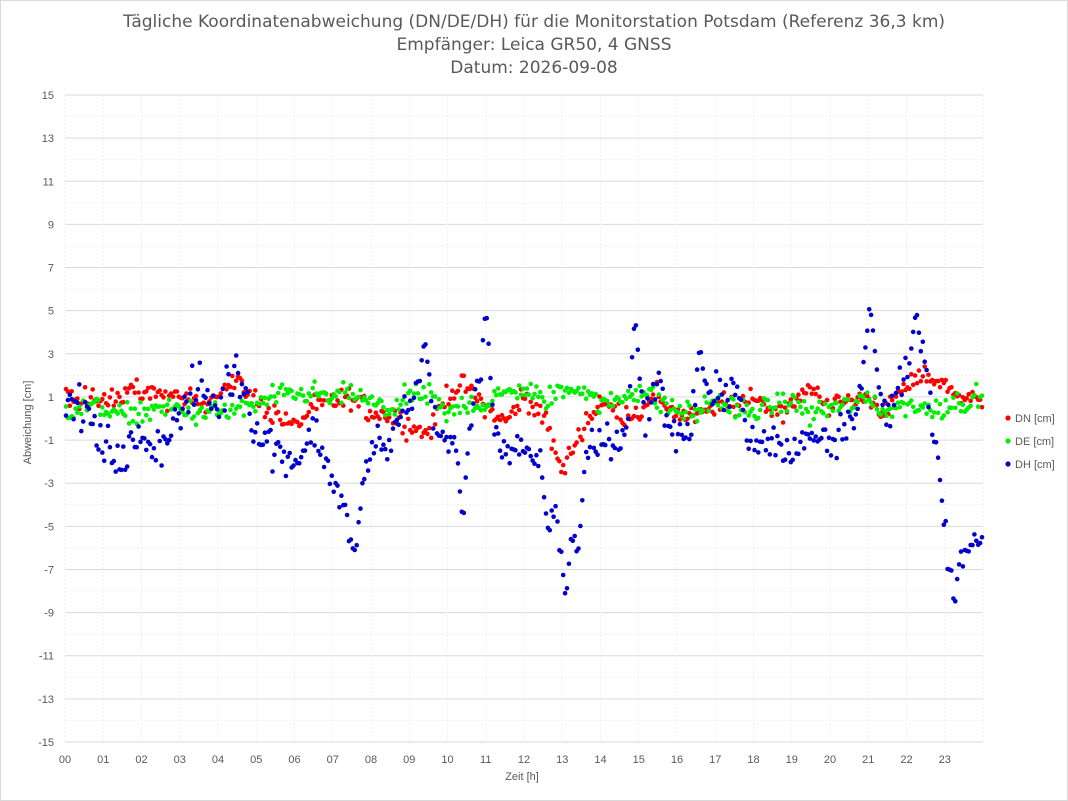  I want to click on x-tick-label: 15, so click(639, 760).